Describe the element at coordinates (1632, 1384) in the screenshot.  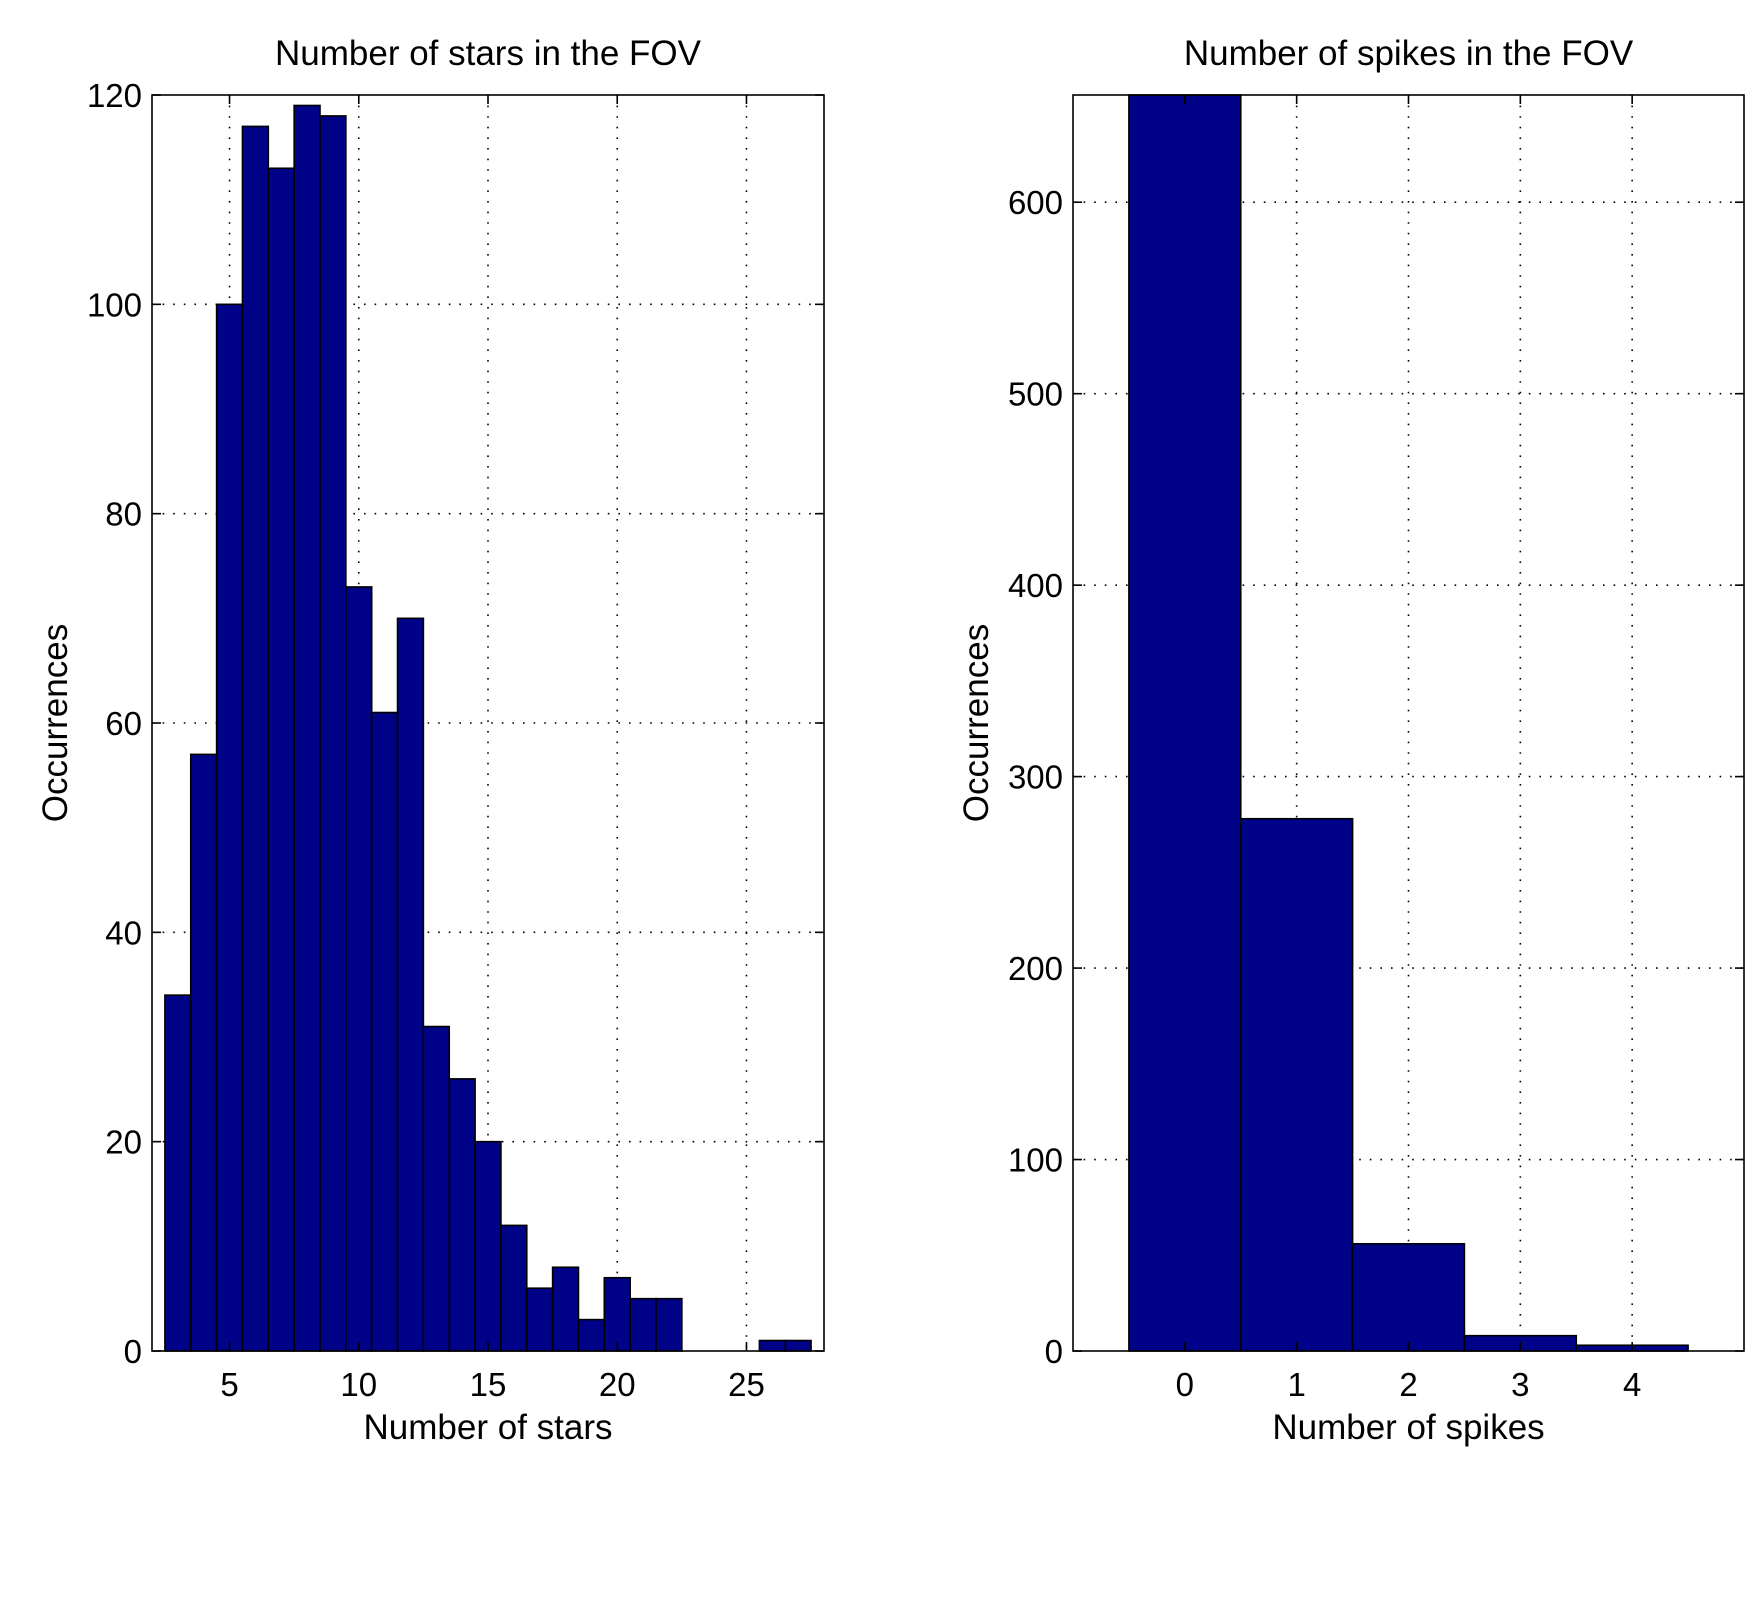
I see `x-tick-label: 4` at that location.